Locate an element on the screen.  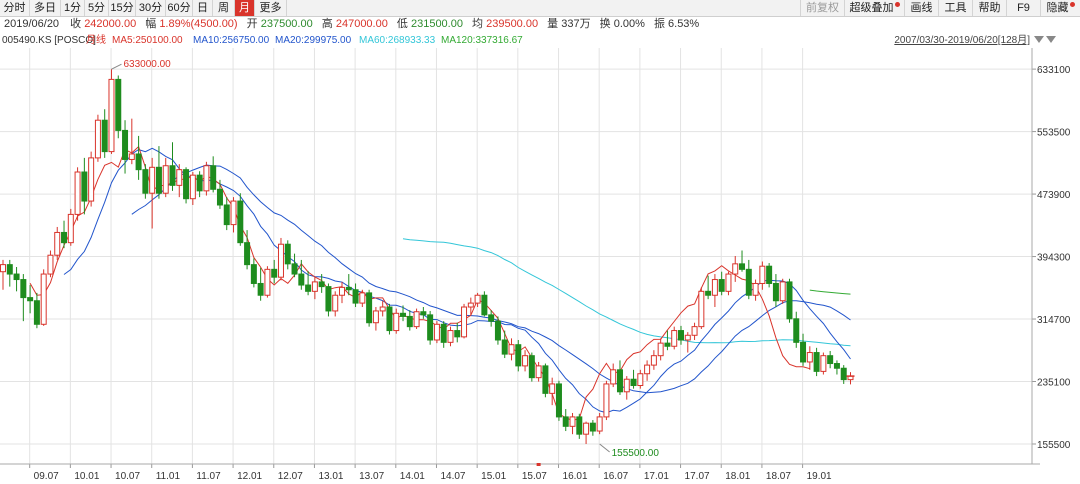
period-tab-8: 周 is located at coordinates (224, 8).